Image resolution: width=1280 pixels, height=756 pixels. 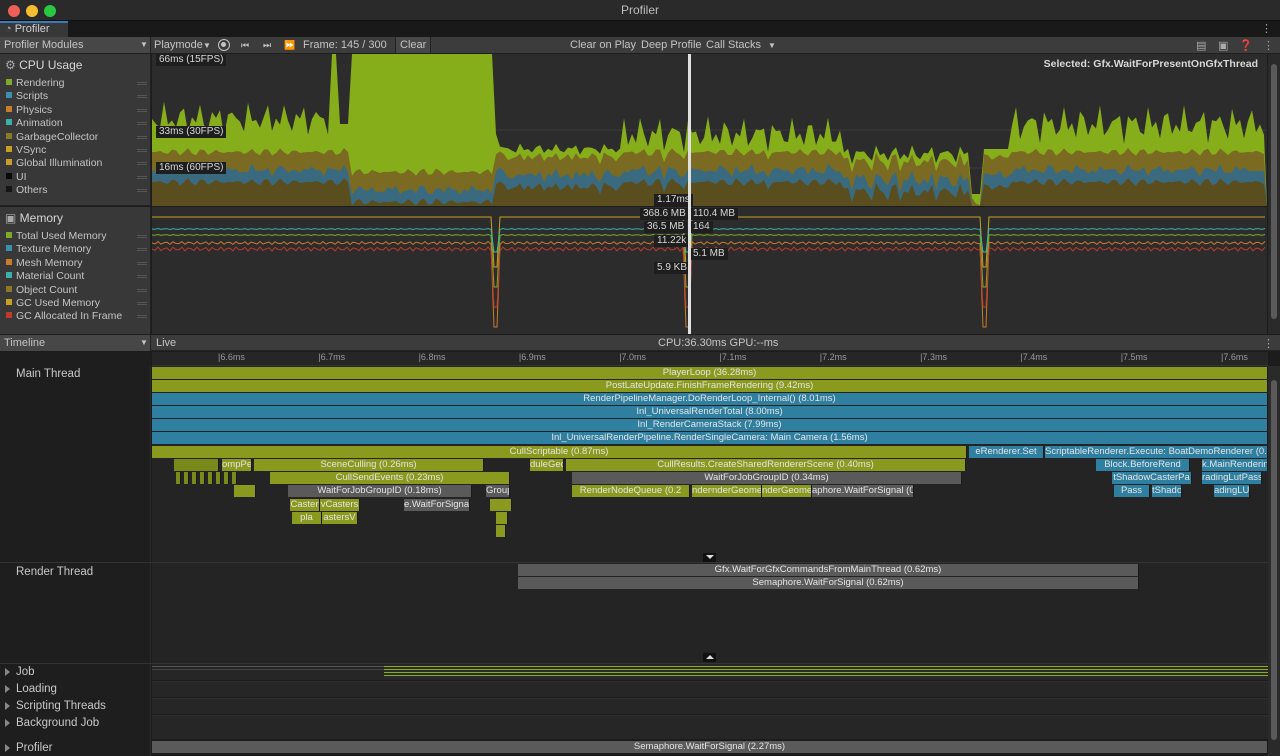 What do you see at coordinates (559, 452) in the screenshot?
I see `cull-scriptable-bar: CullScriptable (0.87ms)` at bounding box center [559, 452].